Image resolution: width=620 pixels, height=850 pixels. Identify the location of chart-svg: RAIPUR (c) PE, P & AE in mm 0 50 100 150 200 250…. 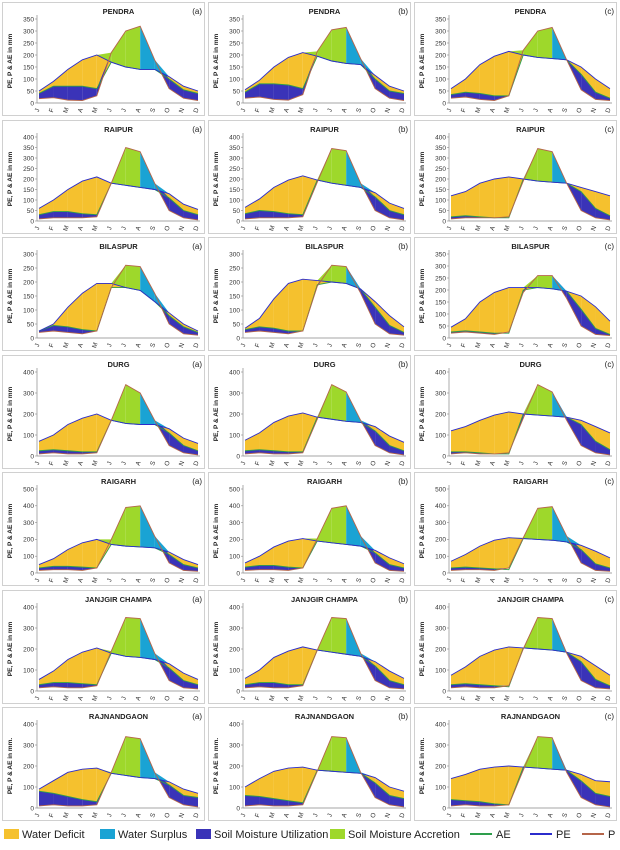
(516, 178).